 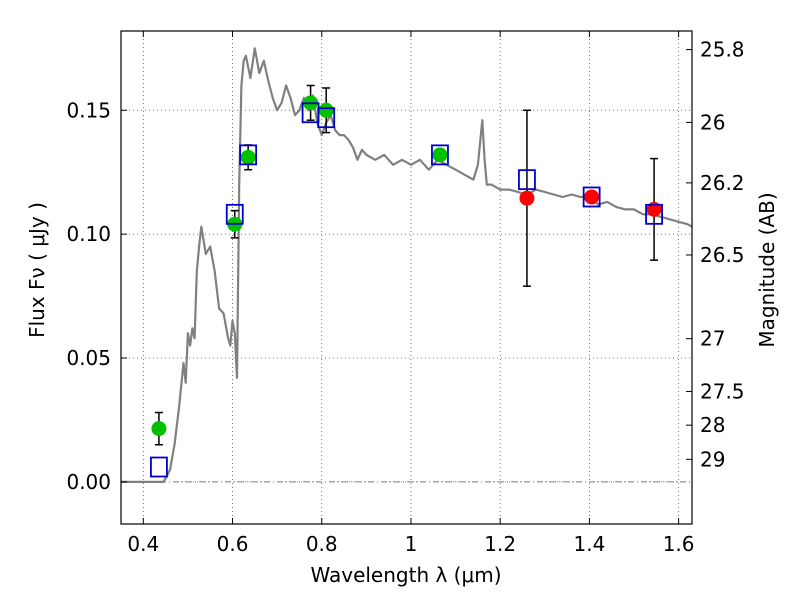 What do you see at coordinates (722, 50) in the screenshot?
I see `y2-tick-label-0: 25.8` at bounding box center [722, 50].